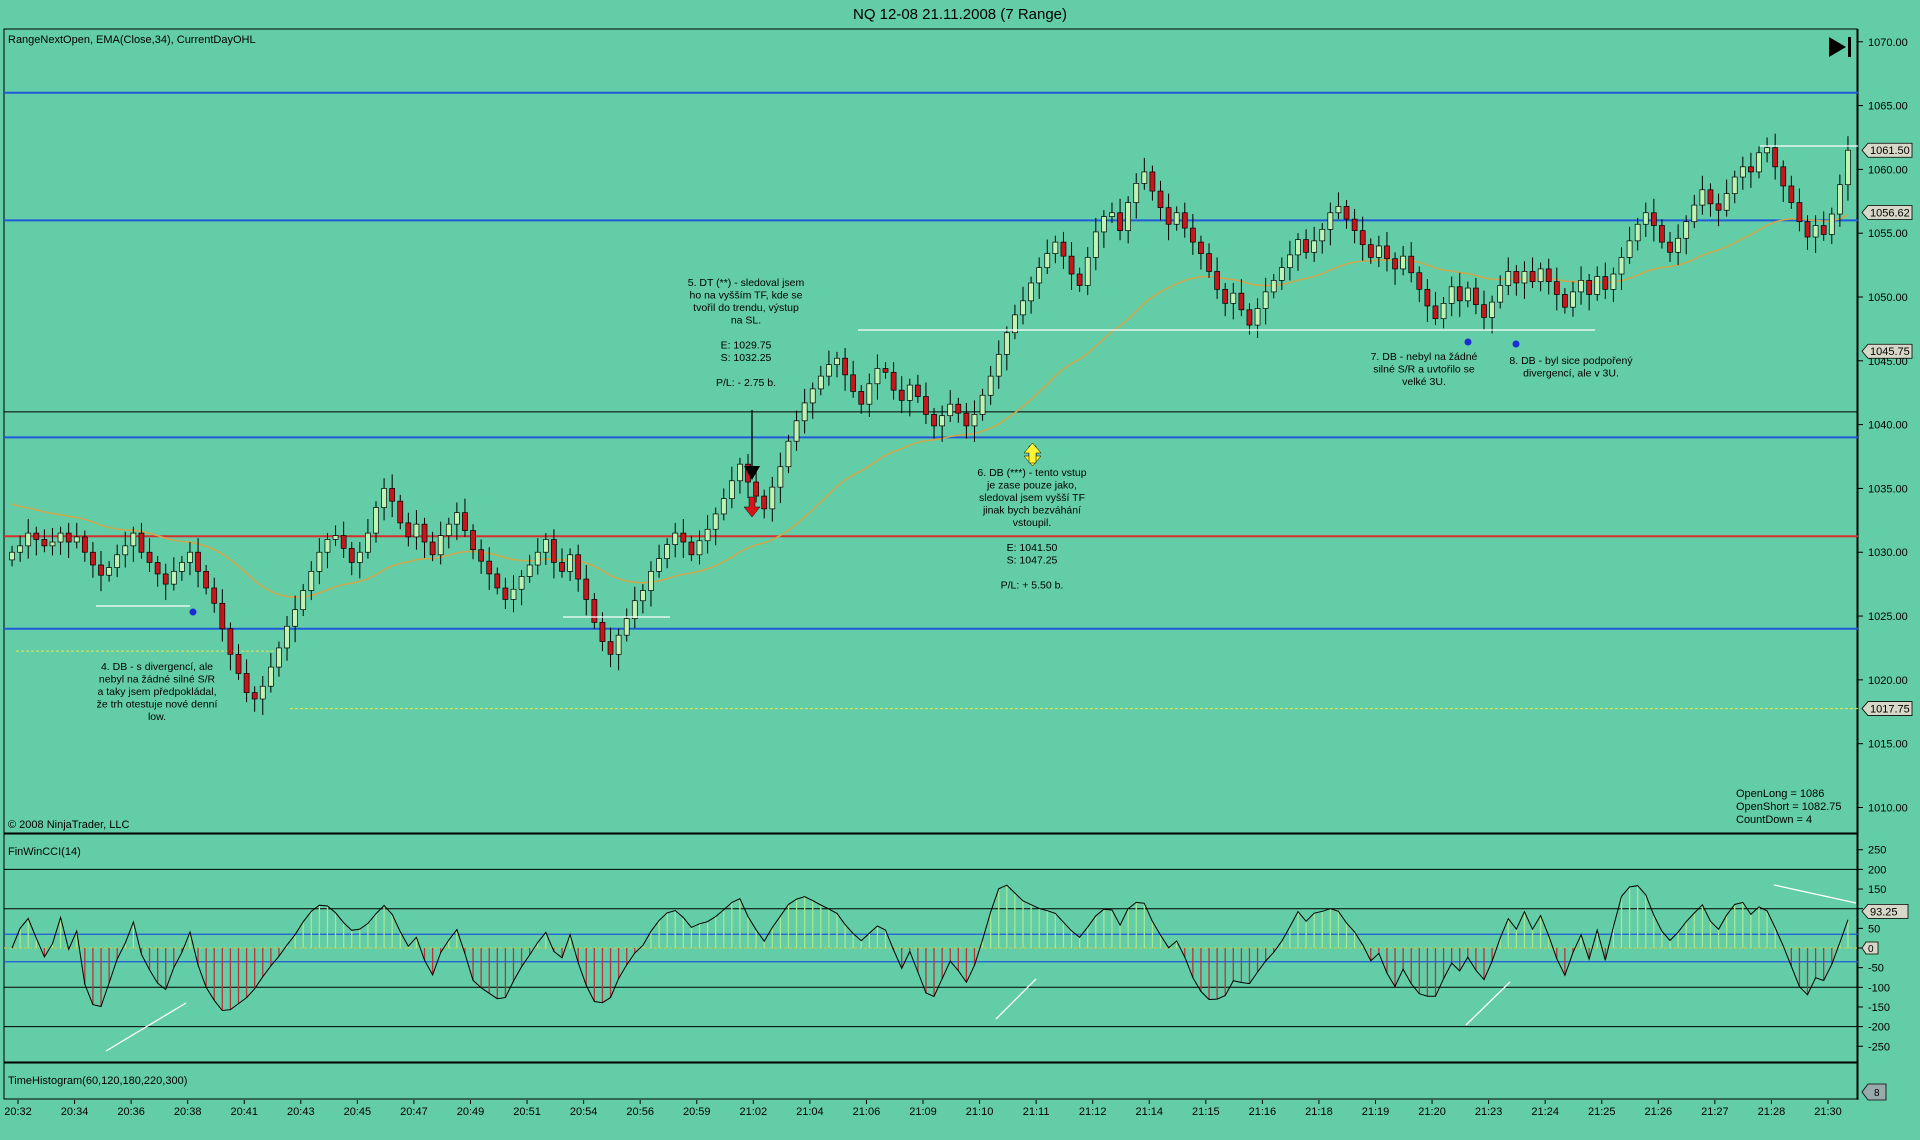 This screenshot has width=1920, height=1140. Describe the element at coordinates (867, 1112) in the screenshot. I see `time-tick-label: 21:06` at that location.